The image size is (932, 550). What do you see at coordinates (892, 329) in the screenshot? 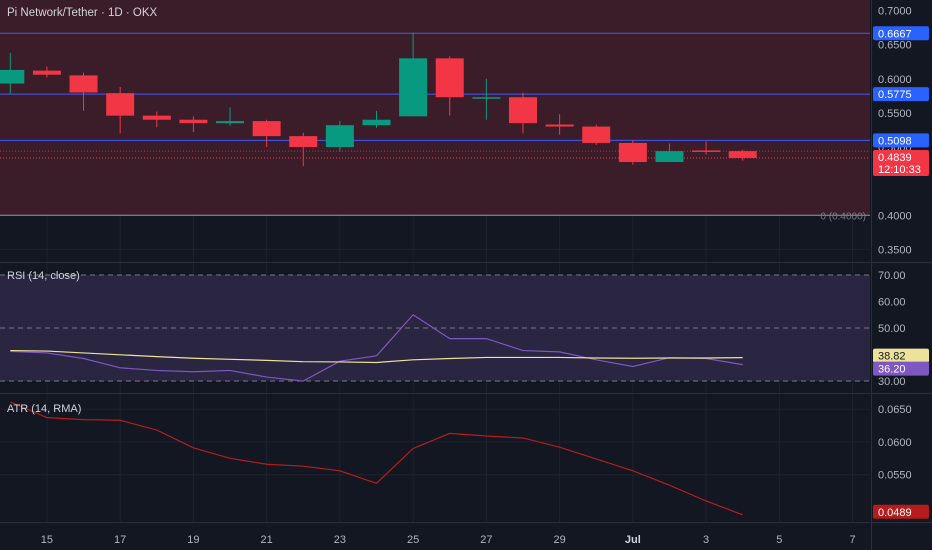
I see `rsi-axis-label: 50.00` at bounding box center [892, 329].